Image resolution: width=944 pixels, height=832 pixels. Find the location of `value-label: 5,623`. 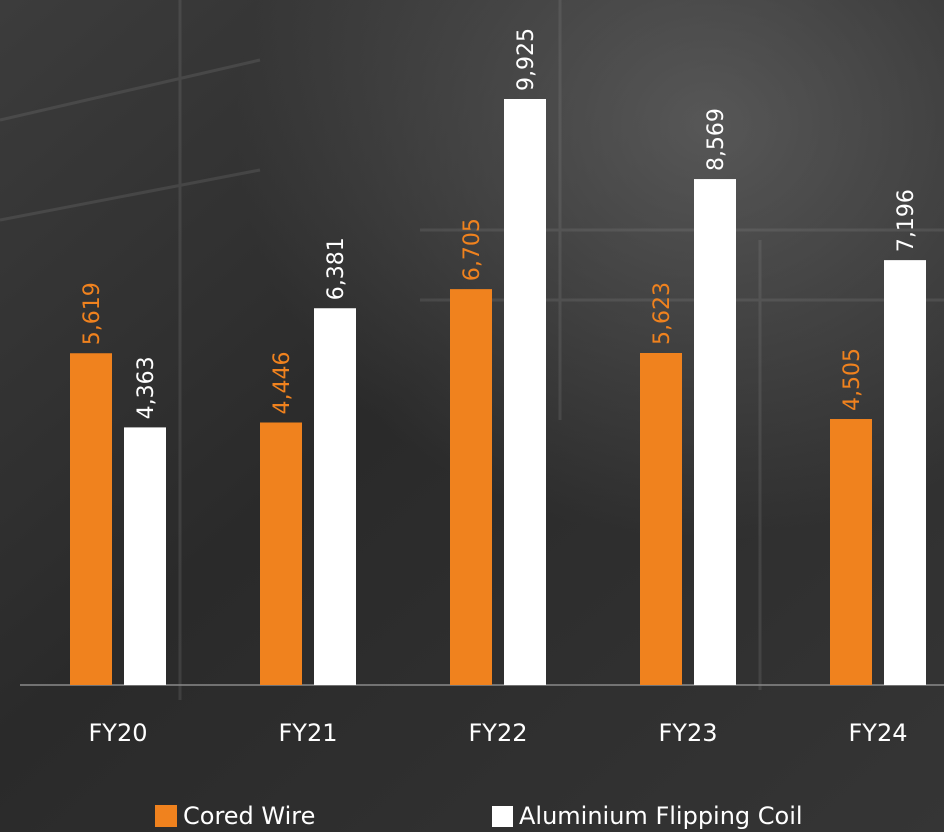

value-label: 5,623 is located at coordinates (662, 313).